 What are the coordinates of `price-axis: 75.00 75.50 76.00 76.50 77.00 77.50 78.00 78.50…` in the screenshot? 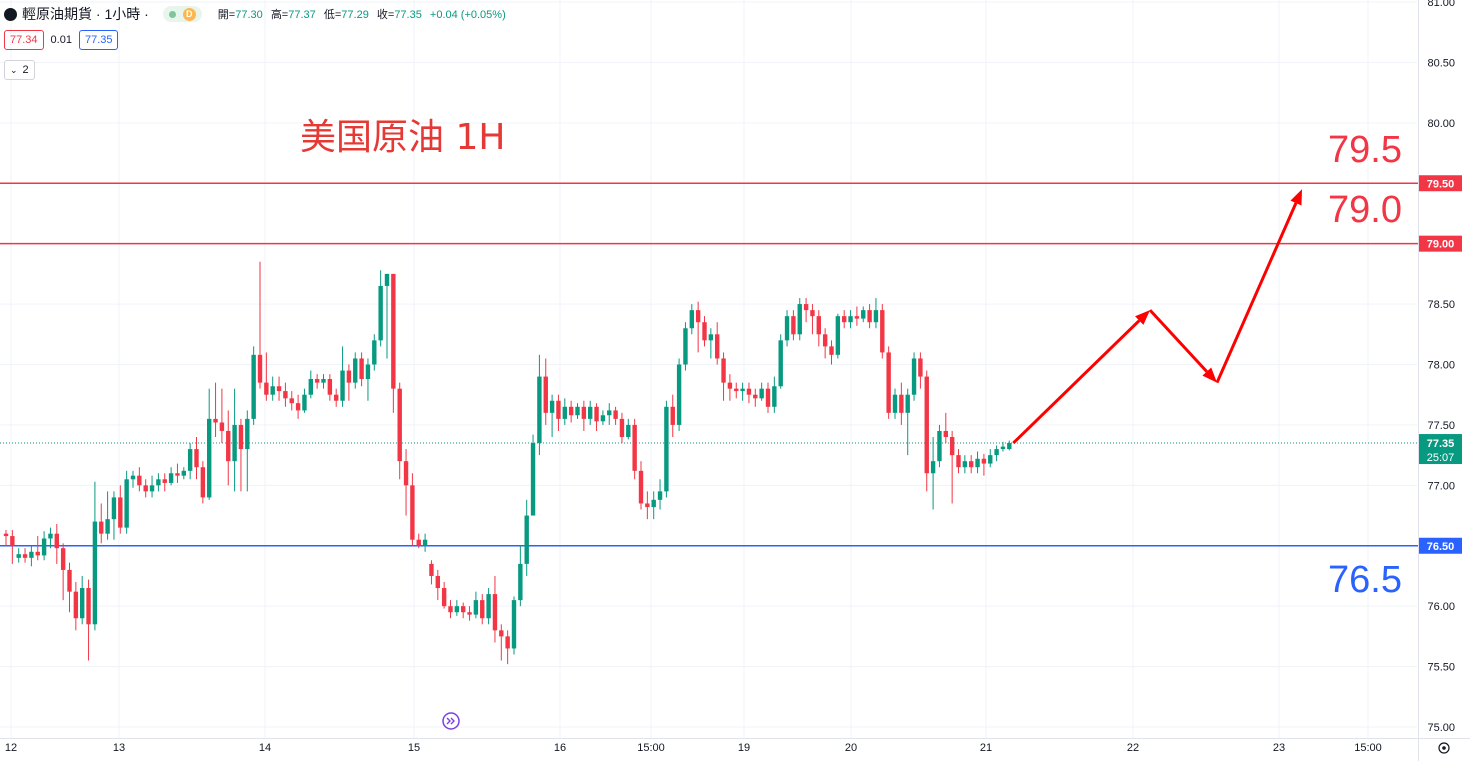 It's located at (1440, 380).